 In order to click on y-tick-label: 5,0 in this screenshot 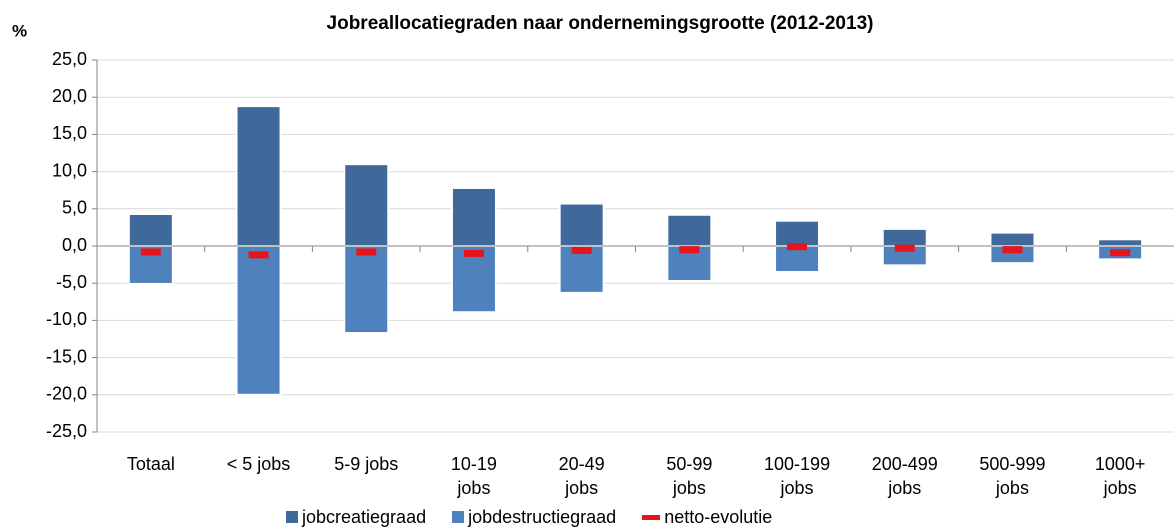, I will do `click(74, 208)`.